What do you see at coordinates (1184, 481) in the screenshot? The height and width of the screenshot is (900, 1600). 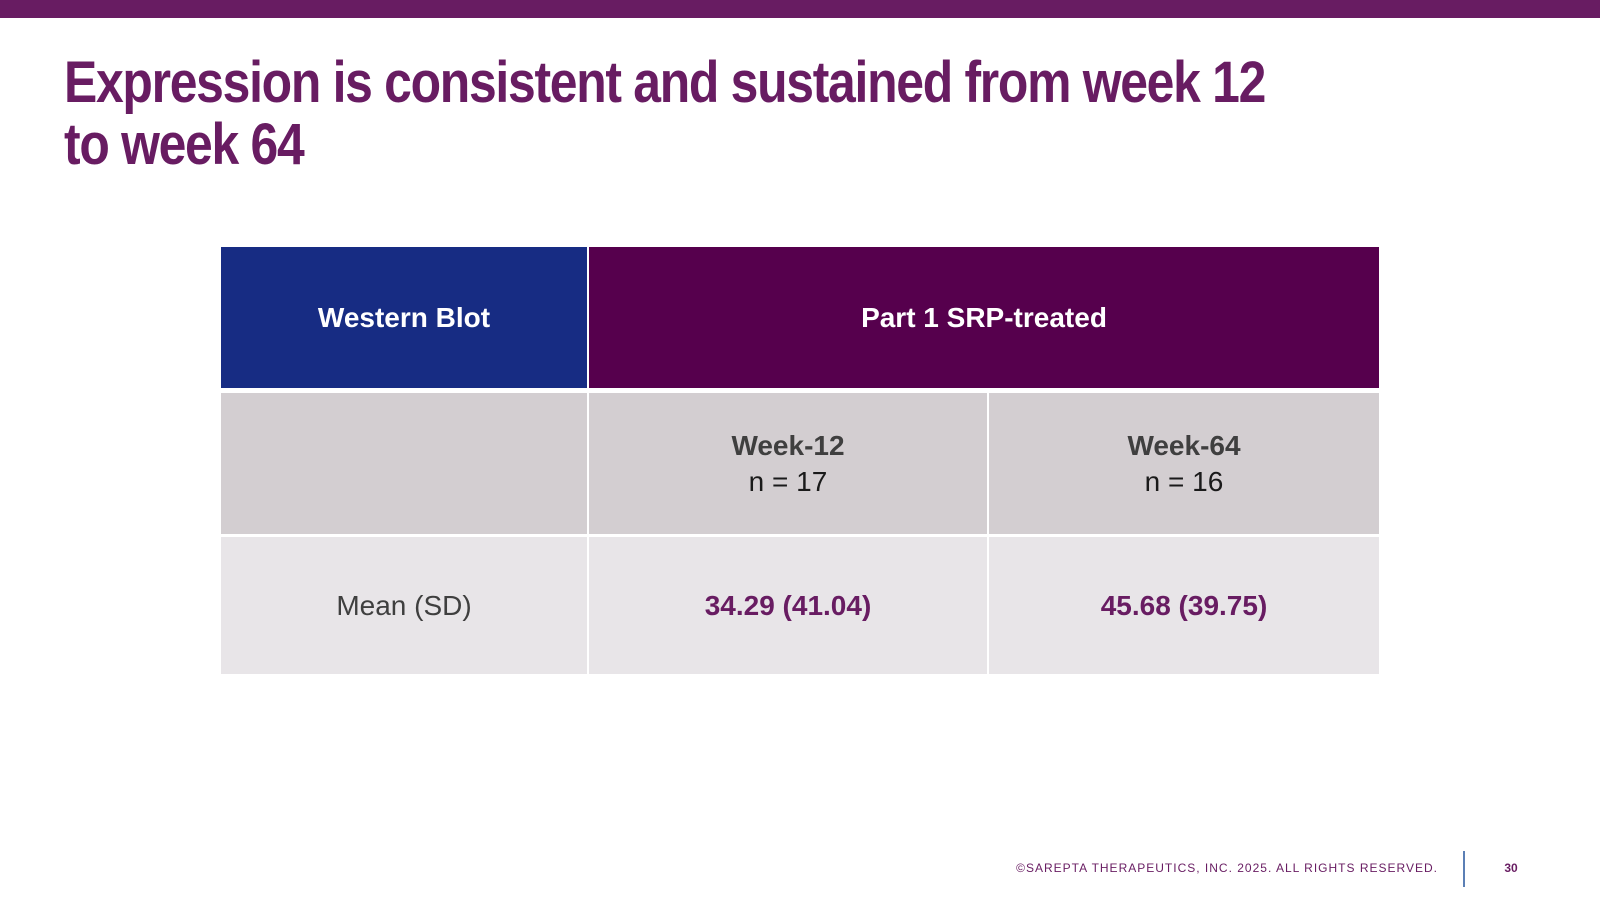 I see `sample-size: n = 16` at bounding box center [1184, 481].